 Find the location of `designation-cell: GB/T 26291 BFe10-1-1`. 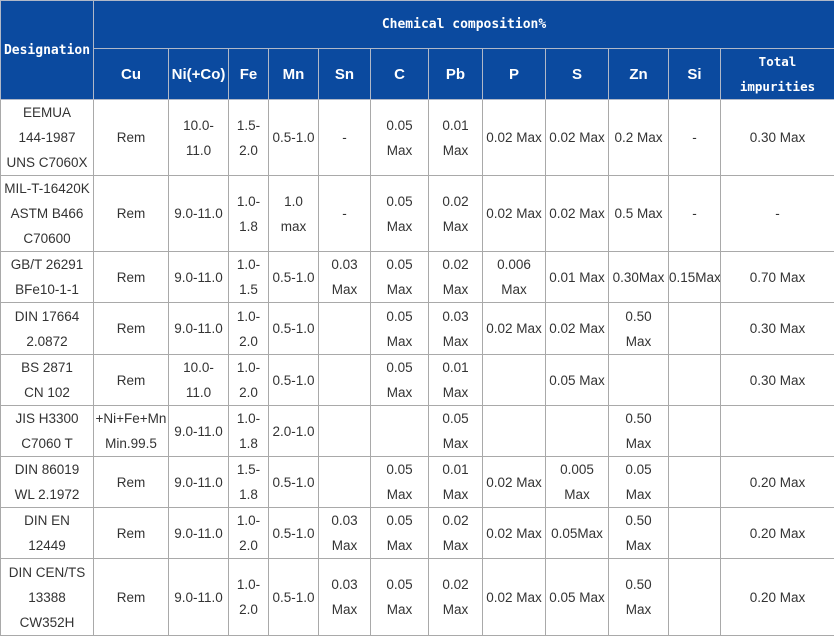

designation-cell: GB/T 26291 BFe10-1-1 is located at coordinates (47, 277).